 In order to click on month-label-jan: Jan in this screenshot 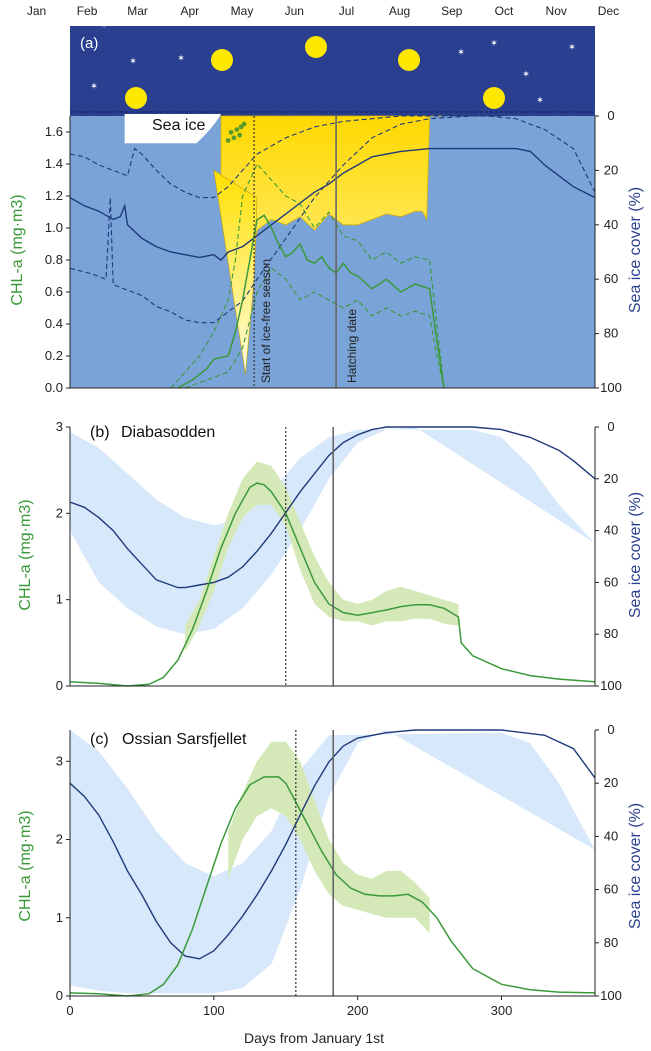, I will do `click(36, 11)`.